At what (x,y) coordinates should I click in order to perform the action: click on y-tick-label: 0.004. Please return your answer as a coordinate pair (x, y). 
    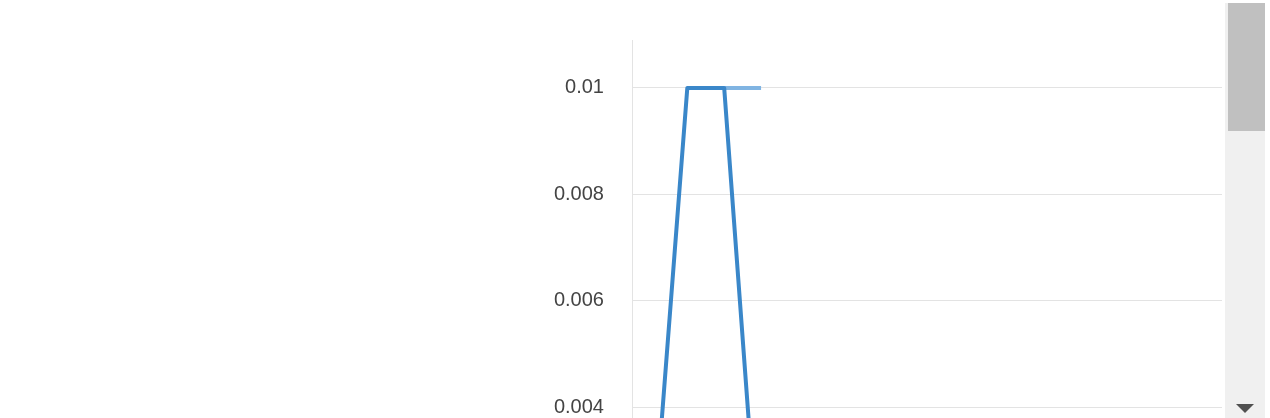
    Looking at the image, I should click on (578, 405).